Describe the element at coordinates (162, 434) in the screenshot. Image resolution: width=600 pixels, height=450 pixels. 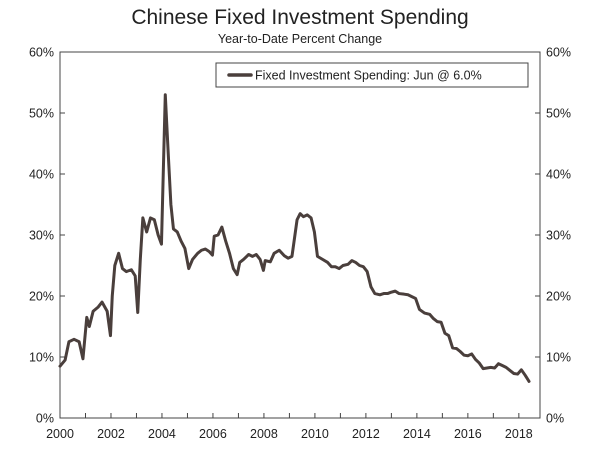
I see `x-tick-label: 2004` at that location.